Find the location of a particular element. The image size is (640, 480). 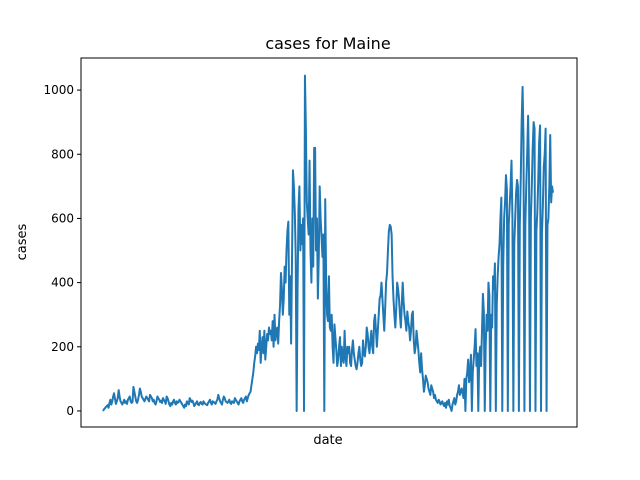

y-tick-label: 0 is located at coordinates (70, 411).